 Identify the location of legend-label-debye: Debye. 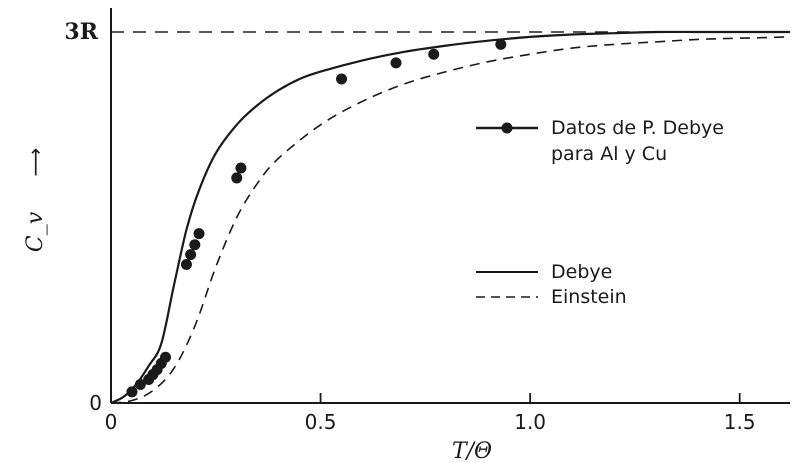
(581, 272).